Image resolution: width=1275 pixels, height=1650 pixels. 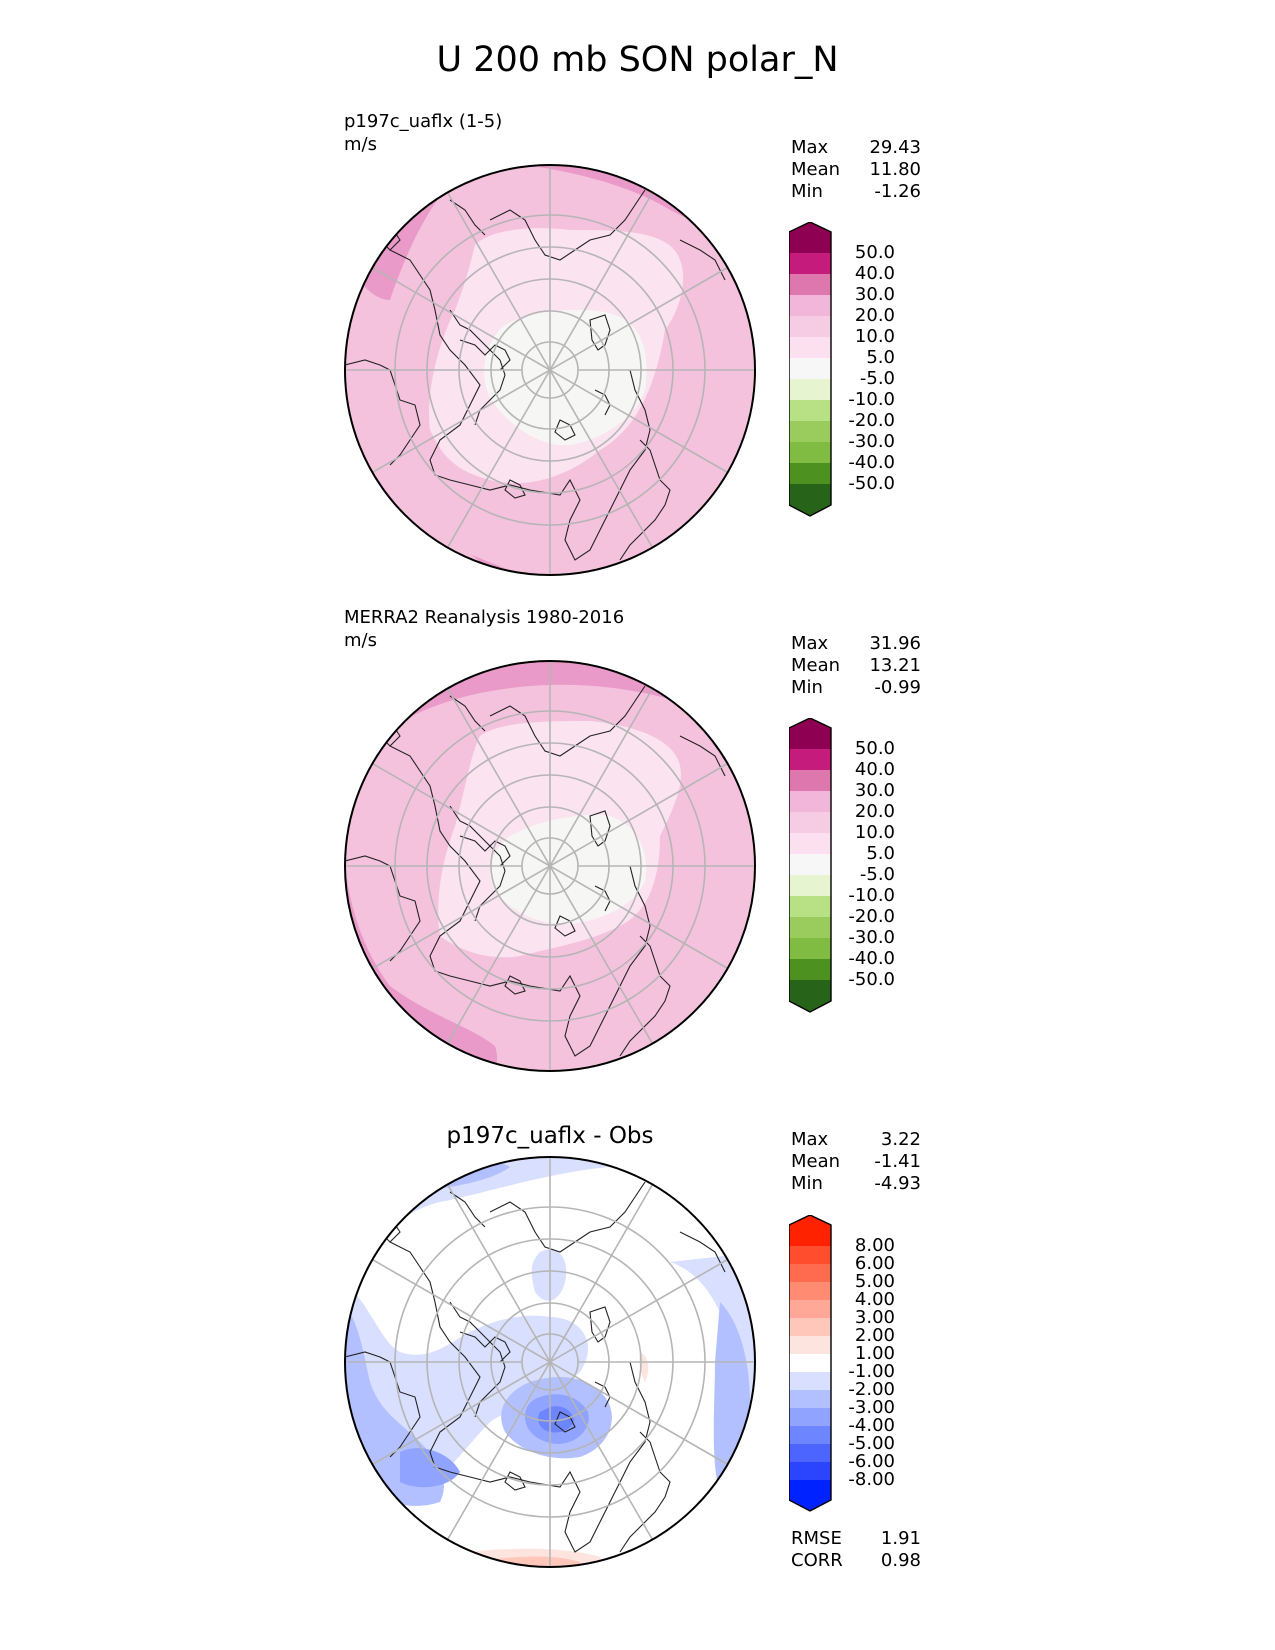 I want to click on tick-label: 1.00, so click(x=874, y=1353).